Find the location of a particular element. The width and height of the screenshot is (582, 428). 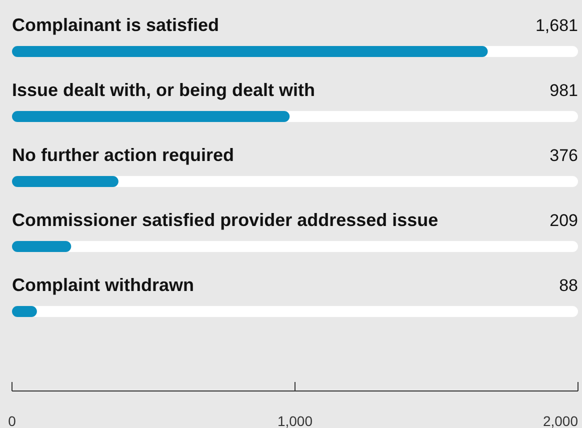

x-tick-label: 1,000 is located at coordinates (295, 420).